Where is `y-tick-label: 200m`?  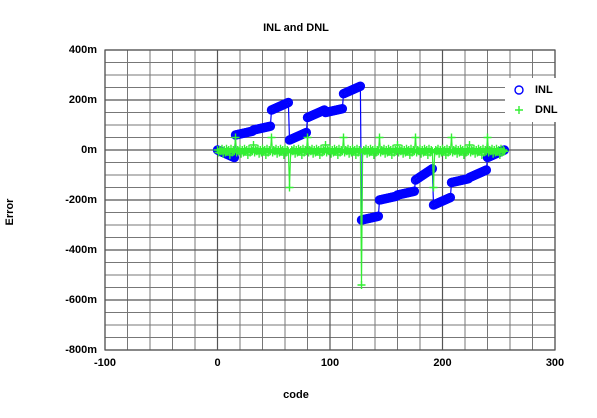 y-tick-label: 200m is located at coordinates (83, 100).